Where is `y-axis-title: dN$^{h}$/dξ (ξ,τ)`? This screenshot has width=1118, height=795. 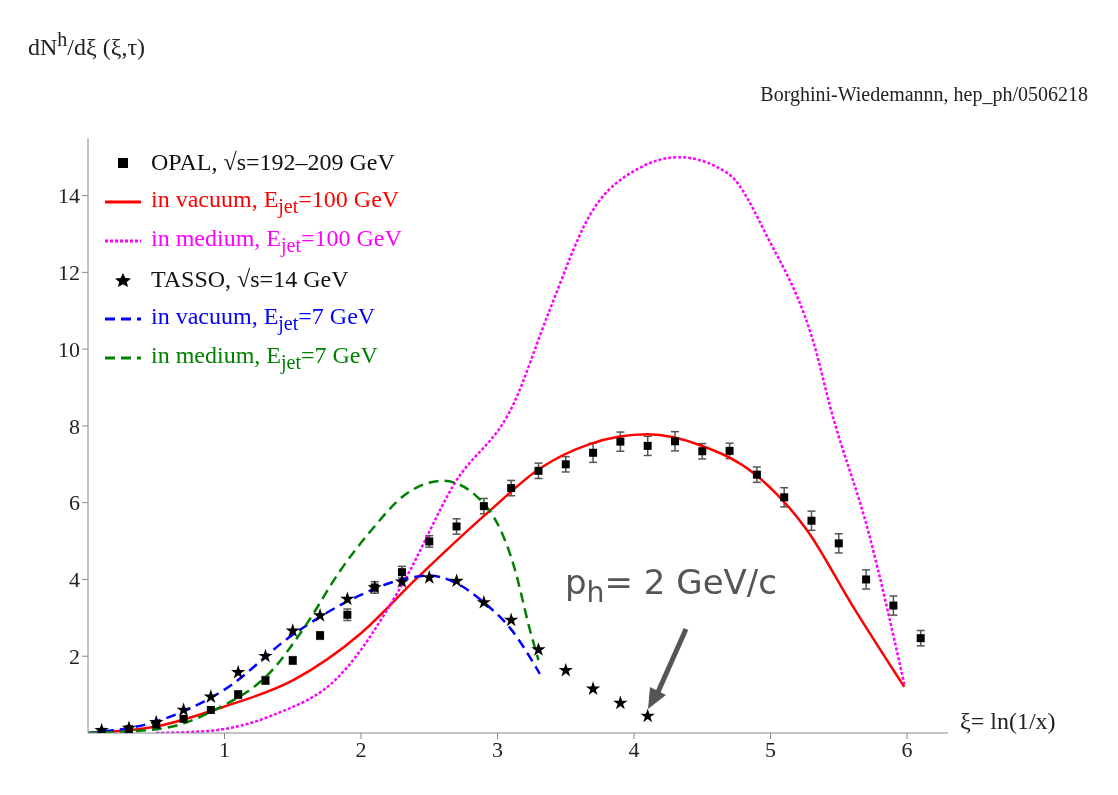
y-axis-title: dN$^{h}$/dξ (ξ,τ) is located at coordinates (87, 44).